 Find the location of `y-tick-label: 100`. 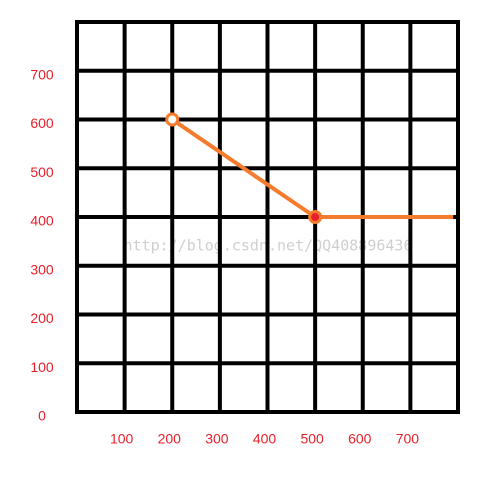

y-tick-label: 100 is located at coordinates (42, 367).